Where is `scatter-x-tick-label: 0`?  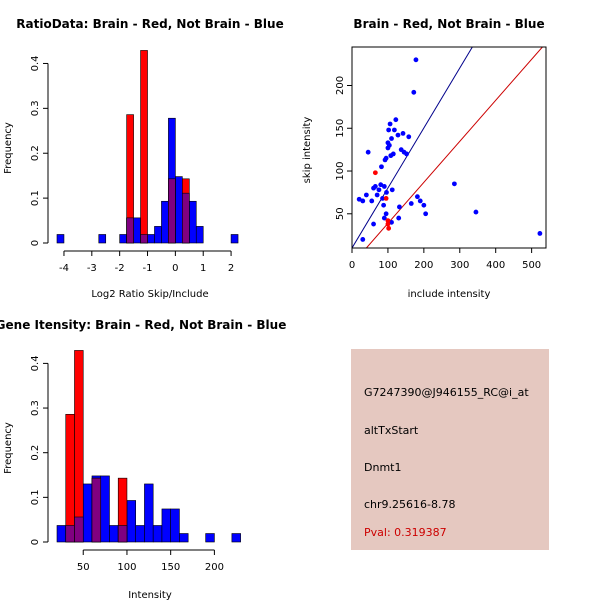
scatter-x-tick-label: 0 is located at coordinates (352, 265).